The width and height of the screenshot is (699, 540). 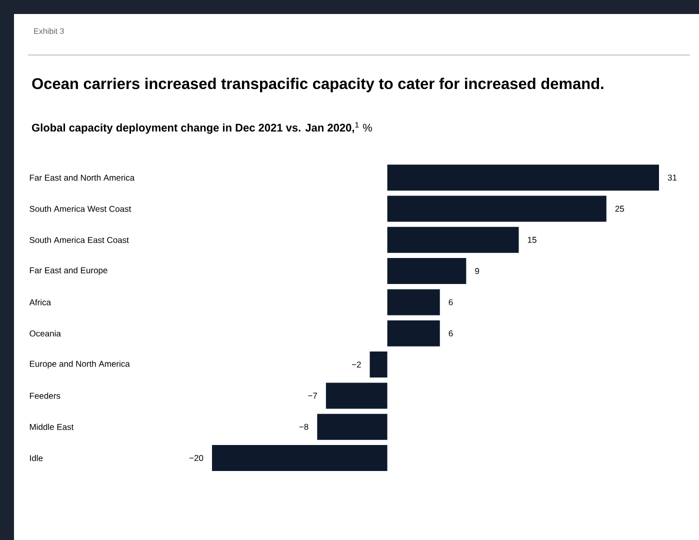 What do you see at coordinates (532, 239) in the screenshot?
I see `data-label: 15` at bounding box center [532, 239].